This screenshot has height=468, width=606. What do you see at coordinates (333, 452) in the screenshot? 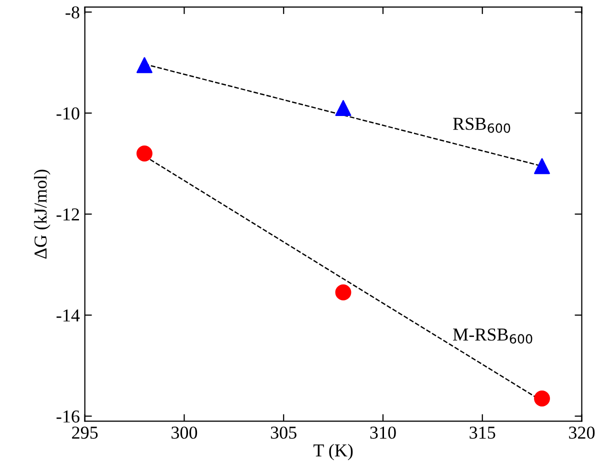
I see `x-axis-title: T (K)` at bounding box center [333, 452].